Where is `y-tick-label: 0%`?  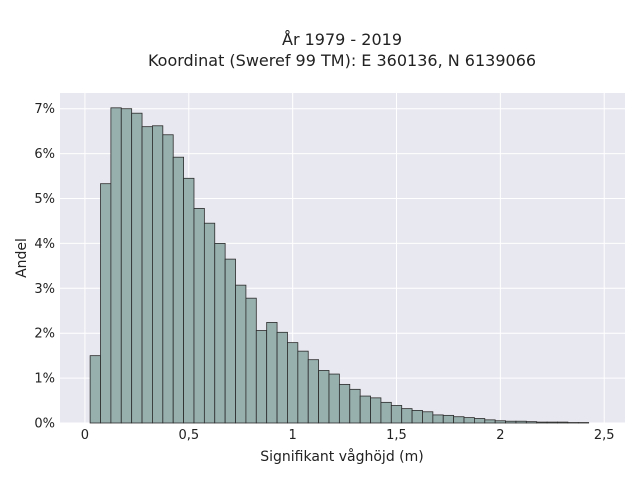
y-tick-label: 0% is located at coordinates (44, 424).